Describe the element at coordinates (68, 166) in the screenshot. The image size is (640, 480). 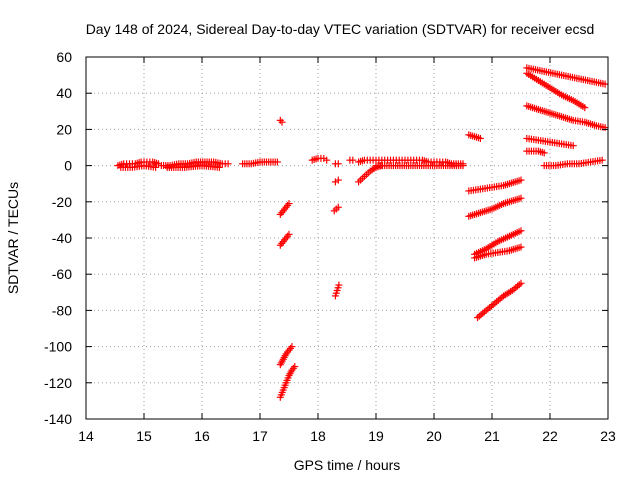
I see `y-tick-label: 0` at that location.